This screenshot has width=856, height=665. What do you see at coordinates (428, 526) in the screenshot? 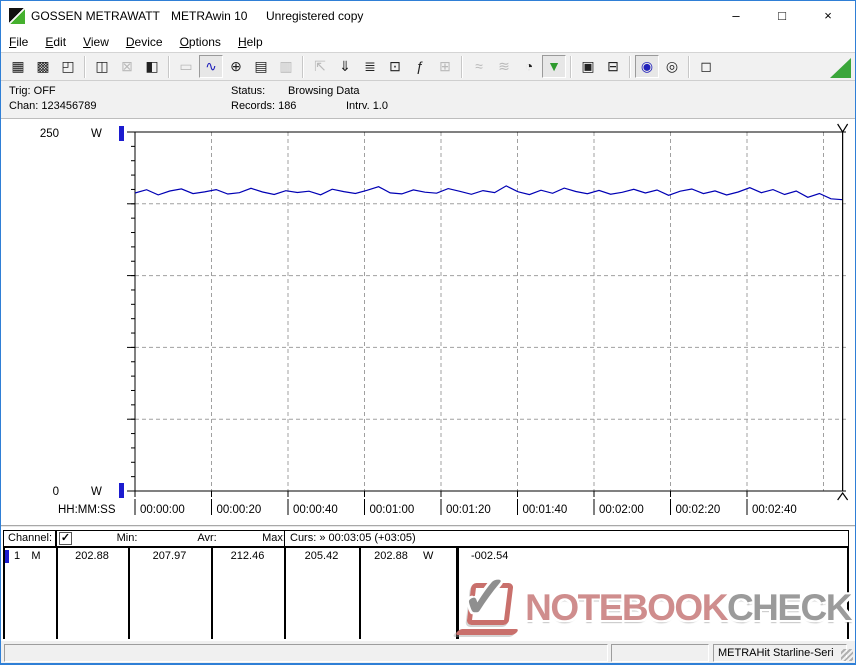
I see `panel-divider` at bounding box center [428, 526].